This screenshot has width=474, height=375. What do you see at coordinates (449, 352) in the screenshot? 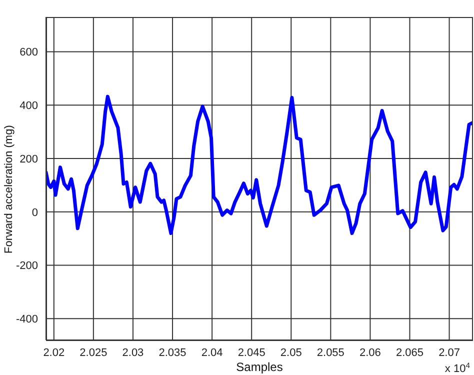
I see `x-tick-label: 2.07` at bounding box center [449, 352].